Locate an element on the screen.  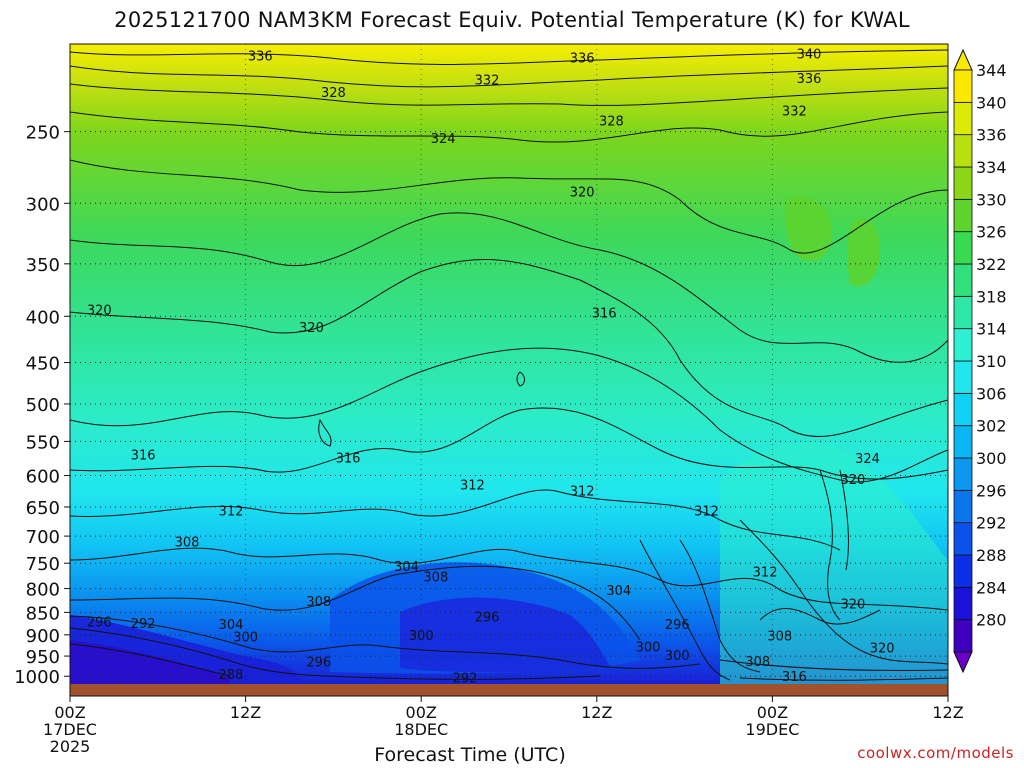
colorbar-label: 310 is located at coordinates (991, 361).